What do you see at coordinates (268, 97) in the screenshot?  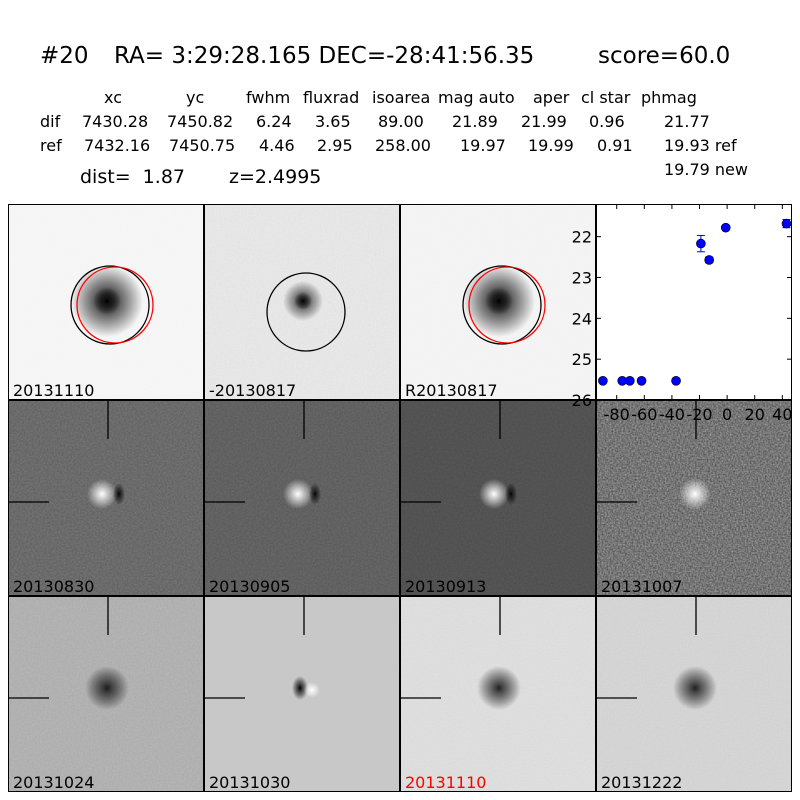 I see `column-header: fwhm` at bounding box center [268, 97].